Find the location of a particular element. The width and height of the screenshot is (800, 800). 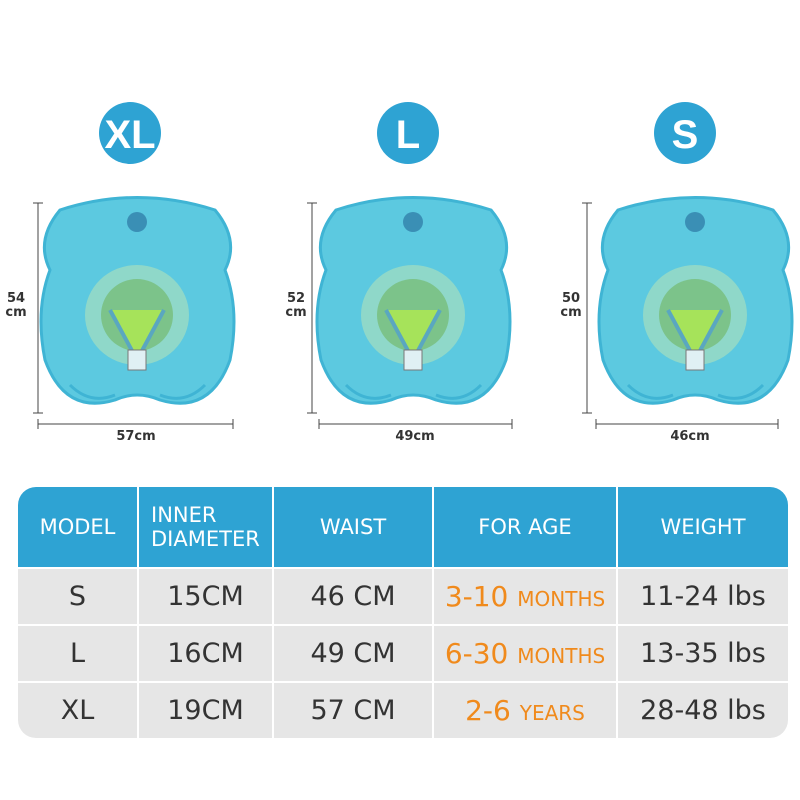

size-label: XL is located at coordinates (129, 135).